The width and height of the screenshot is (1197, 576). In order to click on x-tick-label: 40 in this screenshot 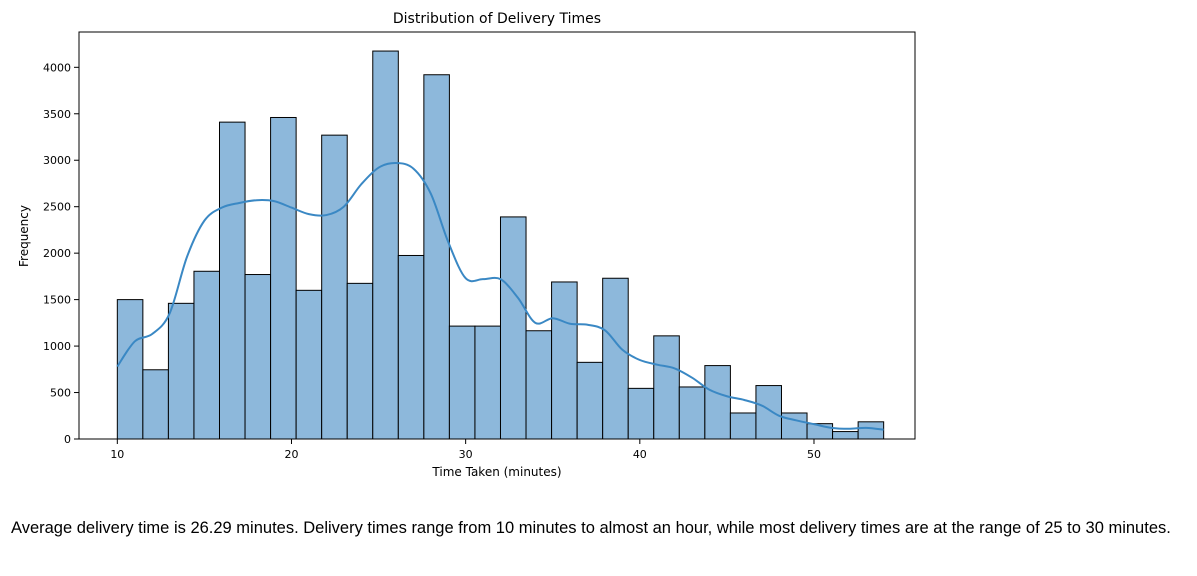, I will do `click(640, 454)`.